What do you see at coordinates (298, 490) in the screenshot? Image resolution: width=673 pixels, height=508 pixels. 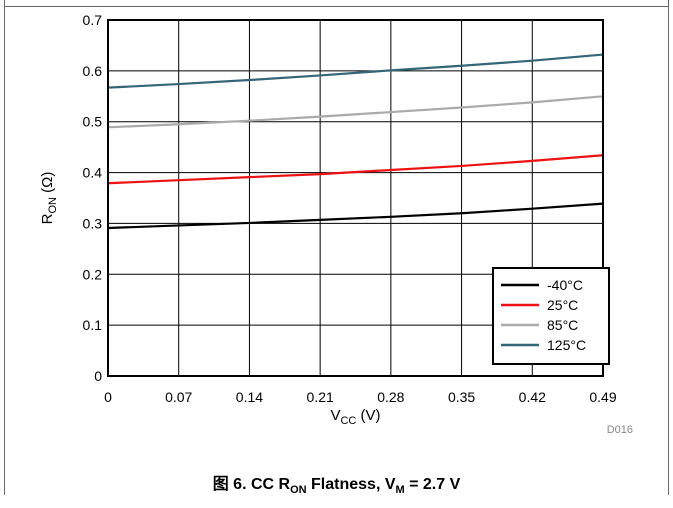 I see `caption-sub-on: ON` at bounding box center [298, 490].